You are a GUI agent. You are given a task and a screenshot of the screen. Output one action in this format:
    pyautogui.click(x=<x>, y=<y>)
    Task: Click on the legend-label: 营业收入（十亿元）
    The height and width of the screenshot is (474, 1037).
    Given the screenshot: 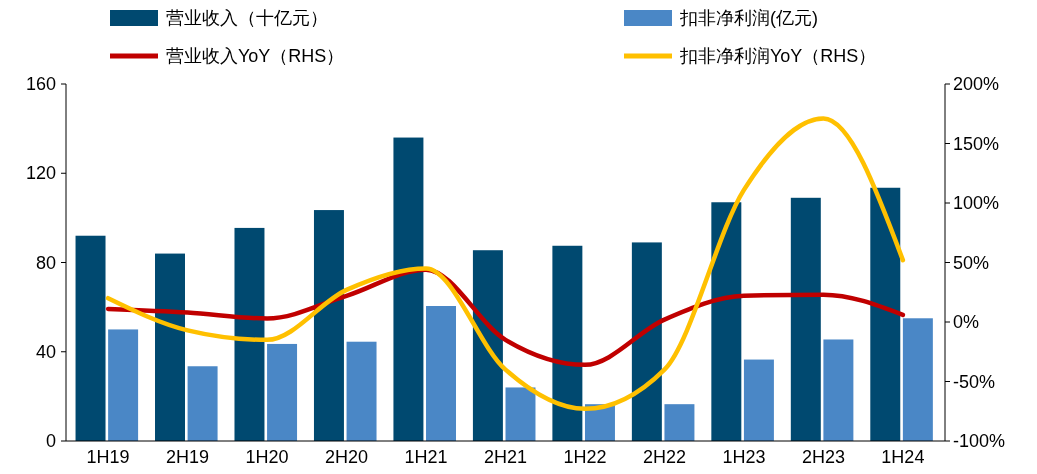 What is the action you would take?
    pyautogui.click(x=247, y=18)
    